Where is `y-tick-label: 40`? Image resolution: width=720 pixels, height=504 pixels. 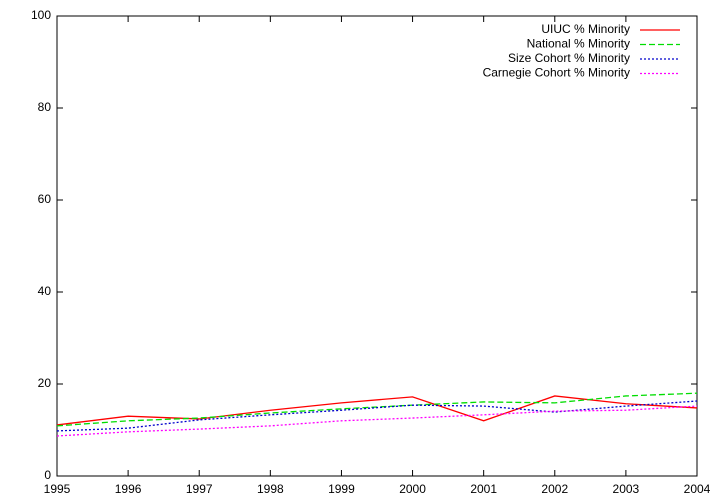
y-tick-label: 40 is located at coordinates (45, 291).